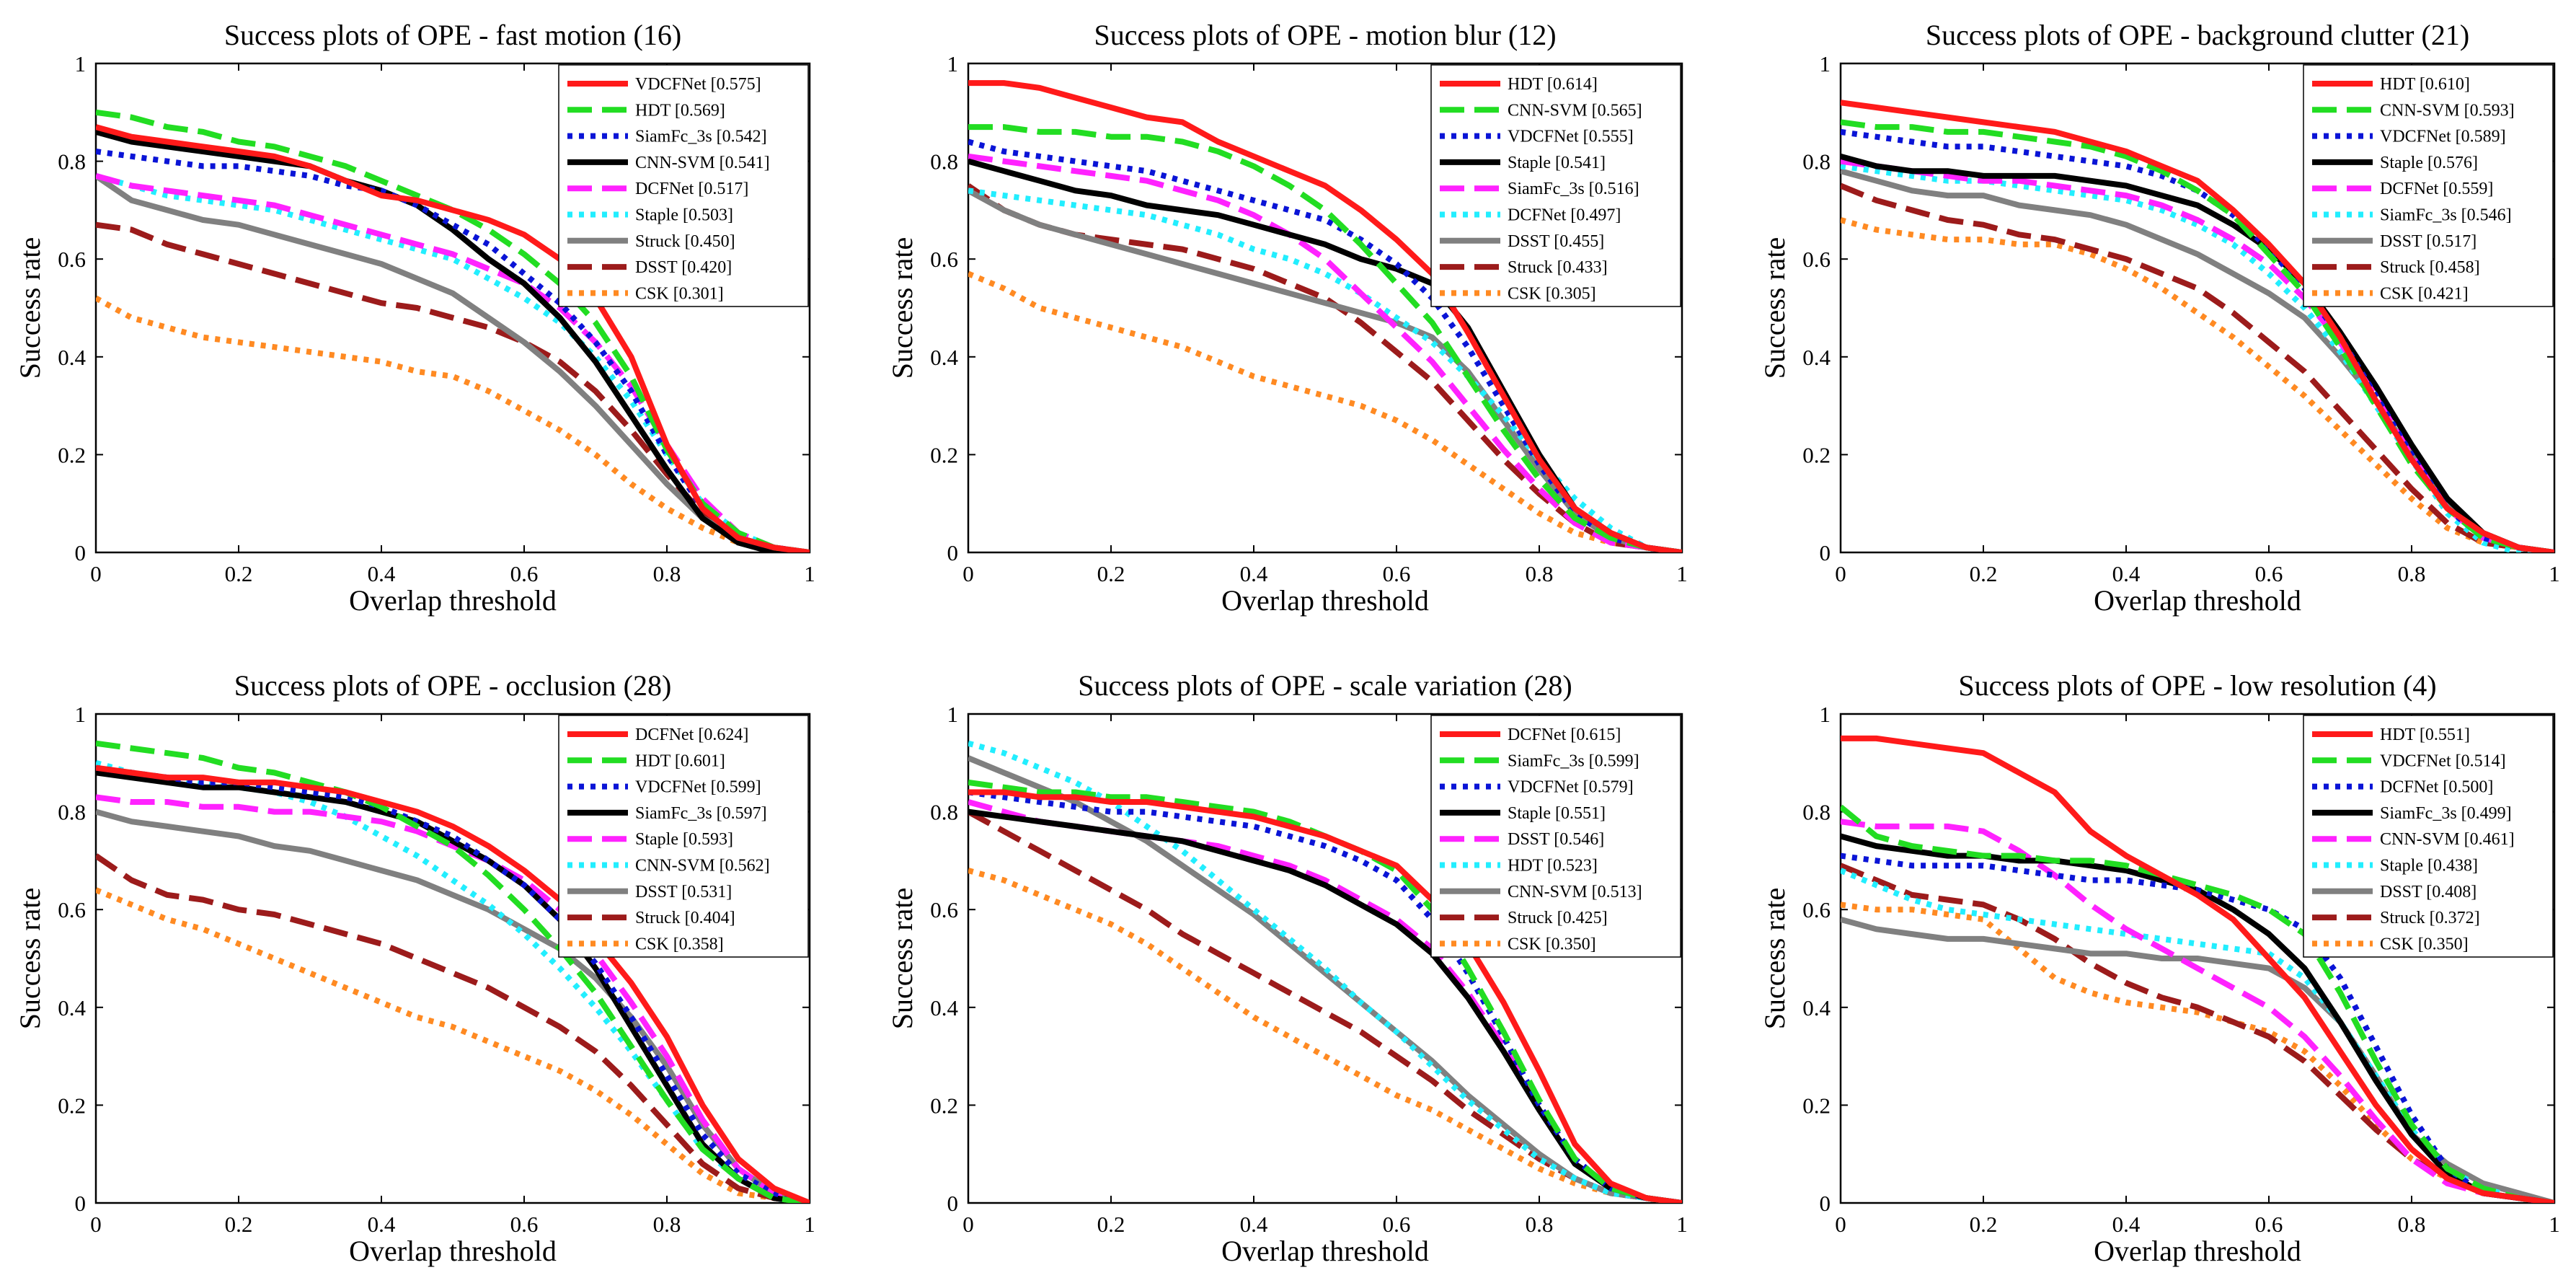 The width and height of the screenshot is (2576, 1283). Describe the element at coordinates (1571, 137) in the screenshot. I see `legend-entry: VDCFNet [0.555]` at that location.